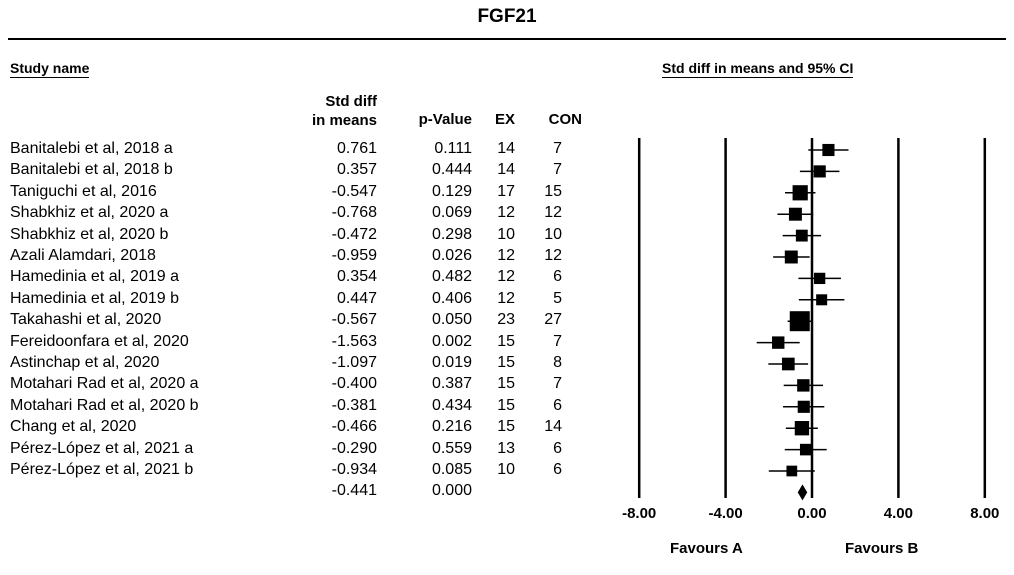 The width and height of the screenshot is (1014, 575). What do you see at coordinates (354, 234) in the screenshot?
I see `std-diff-value: -0.472` at bounding box center [354, 234].